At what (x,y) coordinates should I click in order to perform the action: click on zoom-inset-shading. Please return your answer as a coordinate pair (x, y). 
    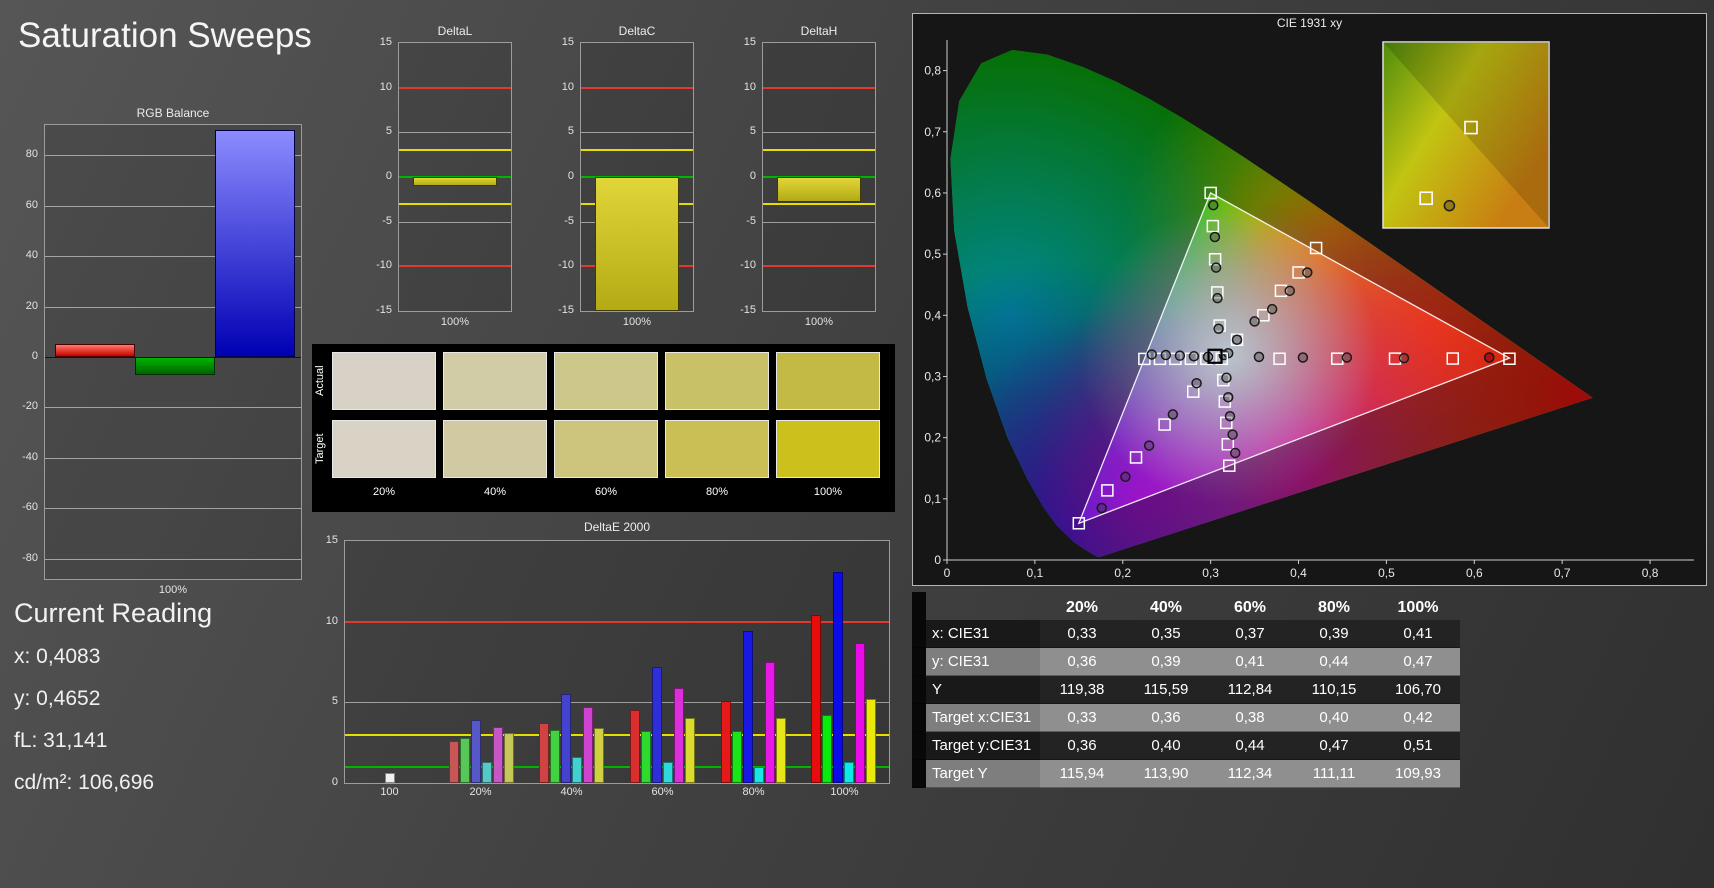
    Looking at the image, I should click on (1466, 135).